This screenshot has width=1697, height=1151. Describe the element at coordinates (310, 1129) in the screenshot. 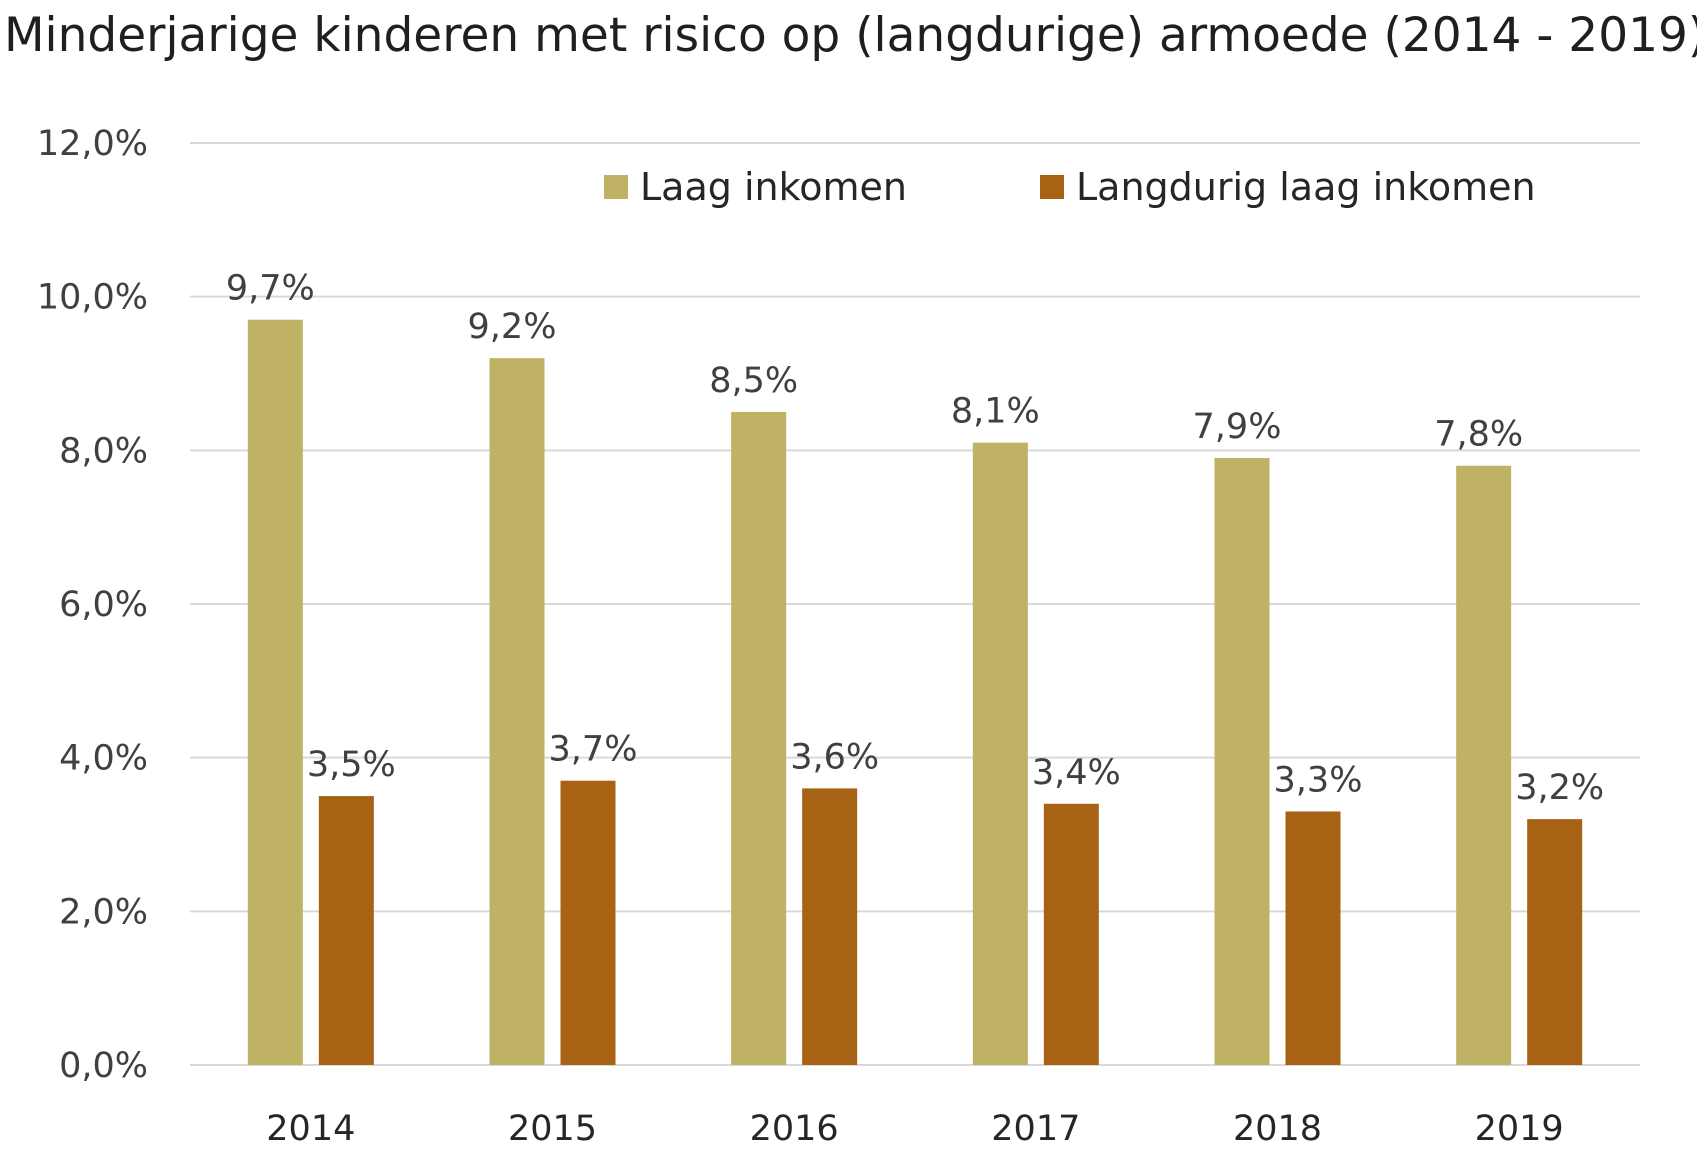

I see `x-category-label: 2014` at that location.